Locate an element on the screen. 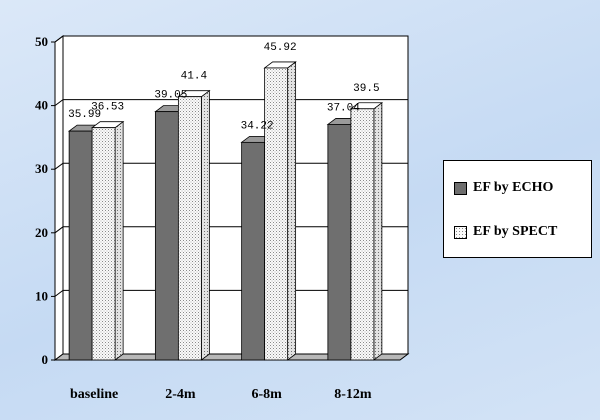 The width and height of the screenshot is (600, 420). y-tick-label: 30 is located at coordinates (41, 168).